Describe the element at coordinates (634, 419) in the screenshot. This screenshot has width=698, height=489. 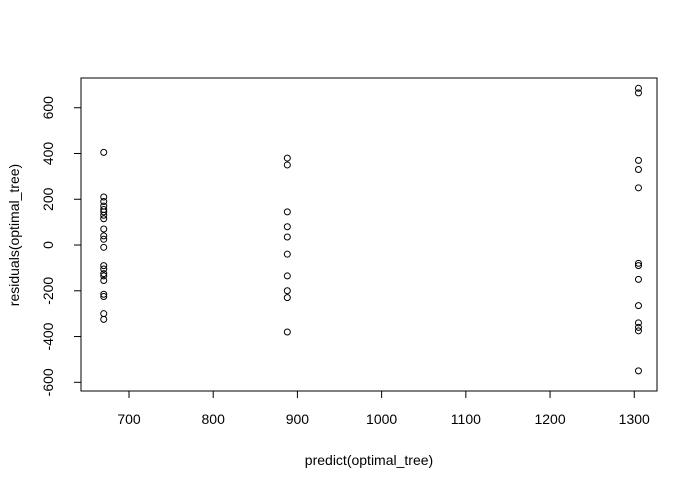
I see `x-tick-label: 1300` at that location.